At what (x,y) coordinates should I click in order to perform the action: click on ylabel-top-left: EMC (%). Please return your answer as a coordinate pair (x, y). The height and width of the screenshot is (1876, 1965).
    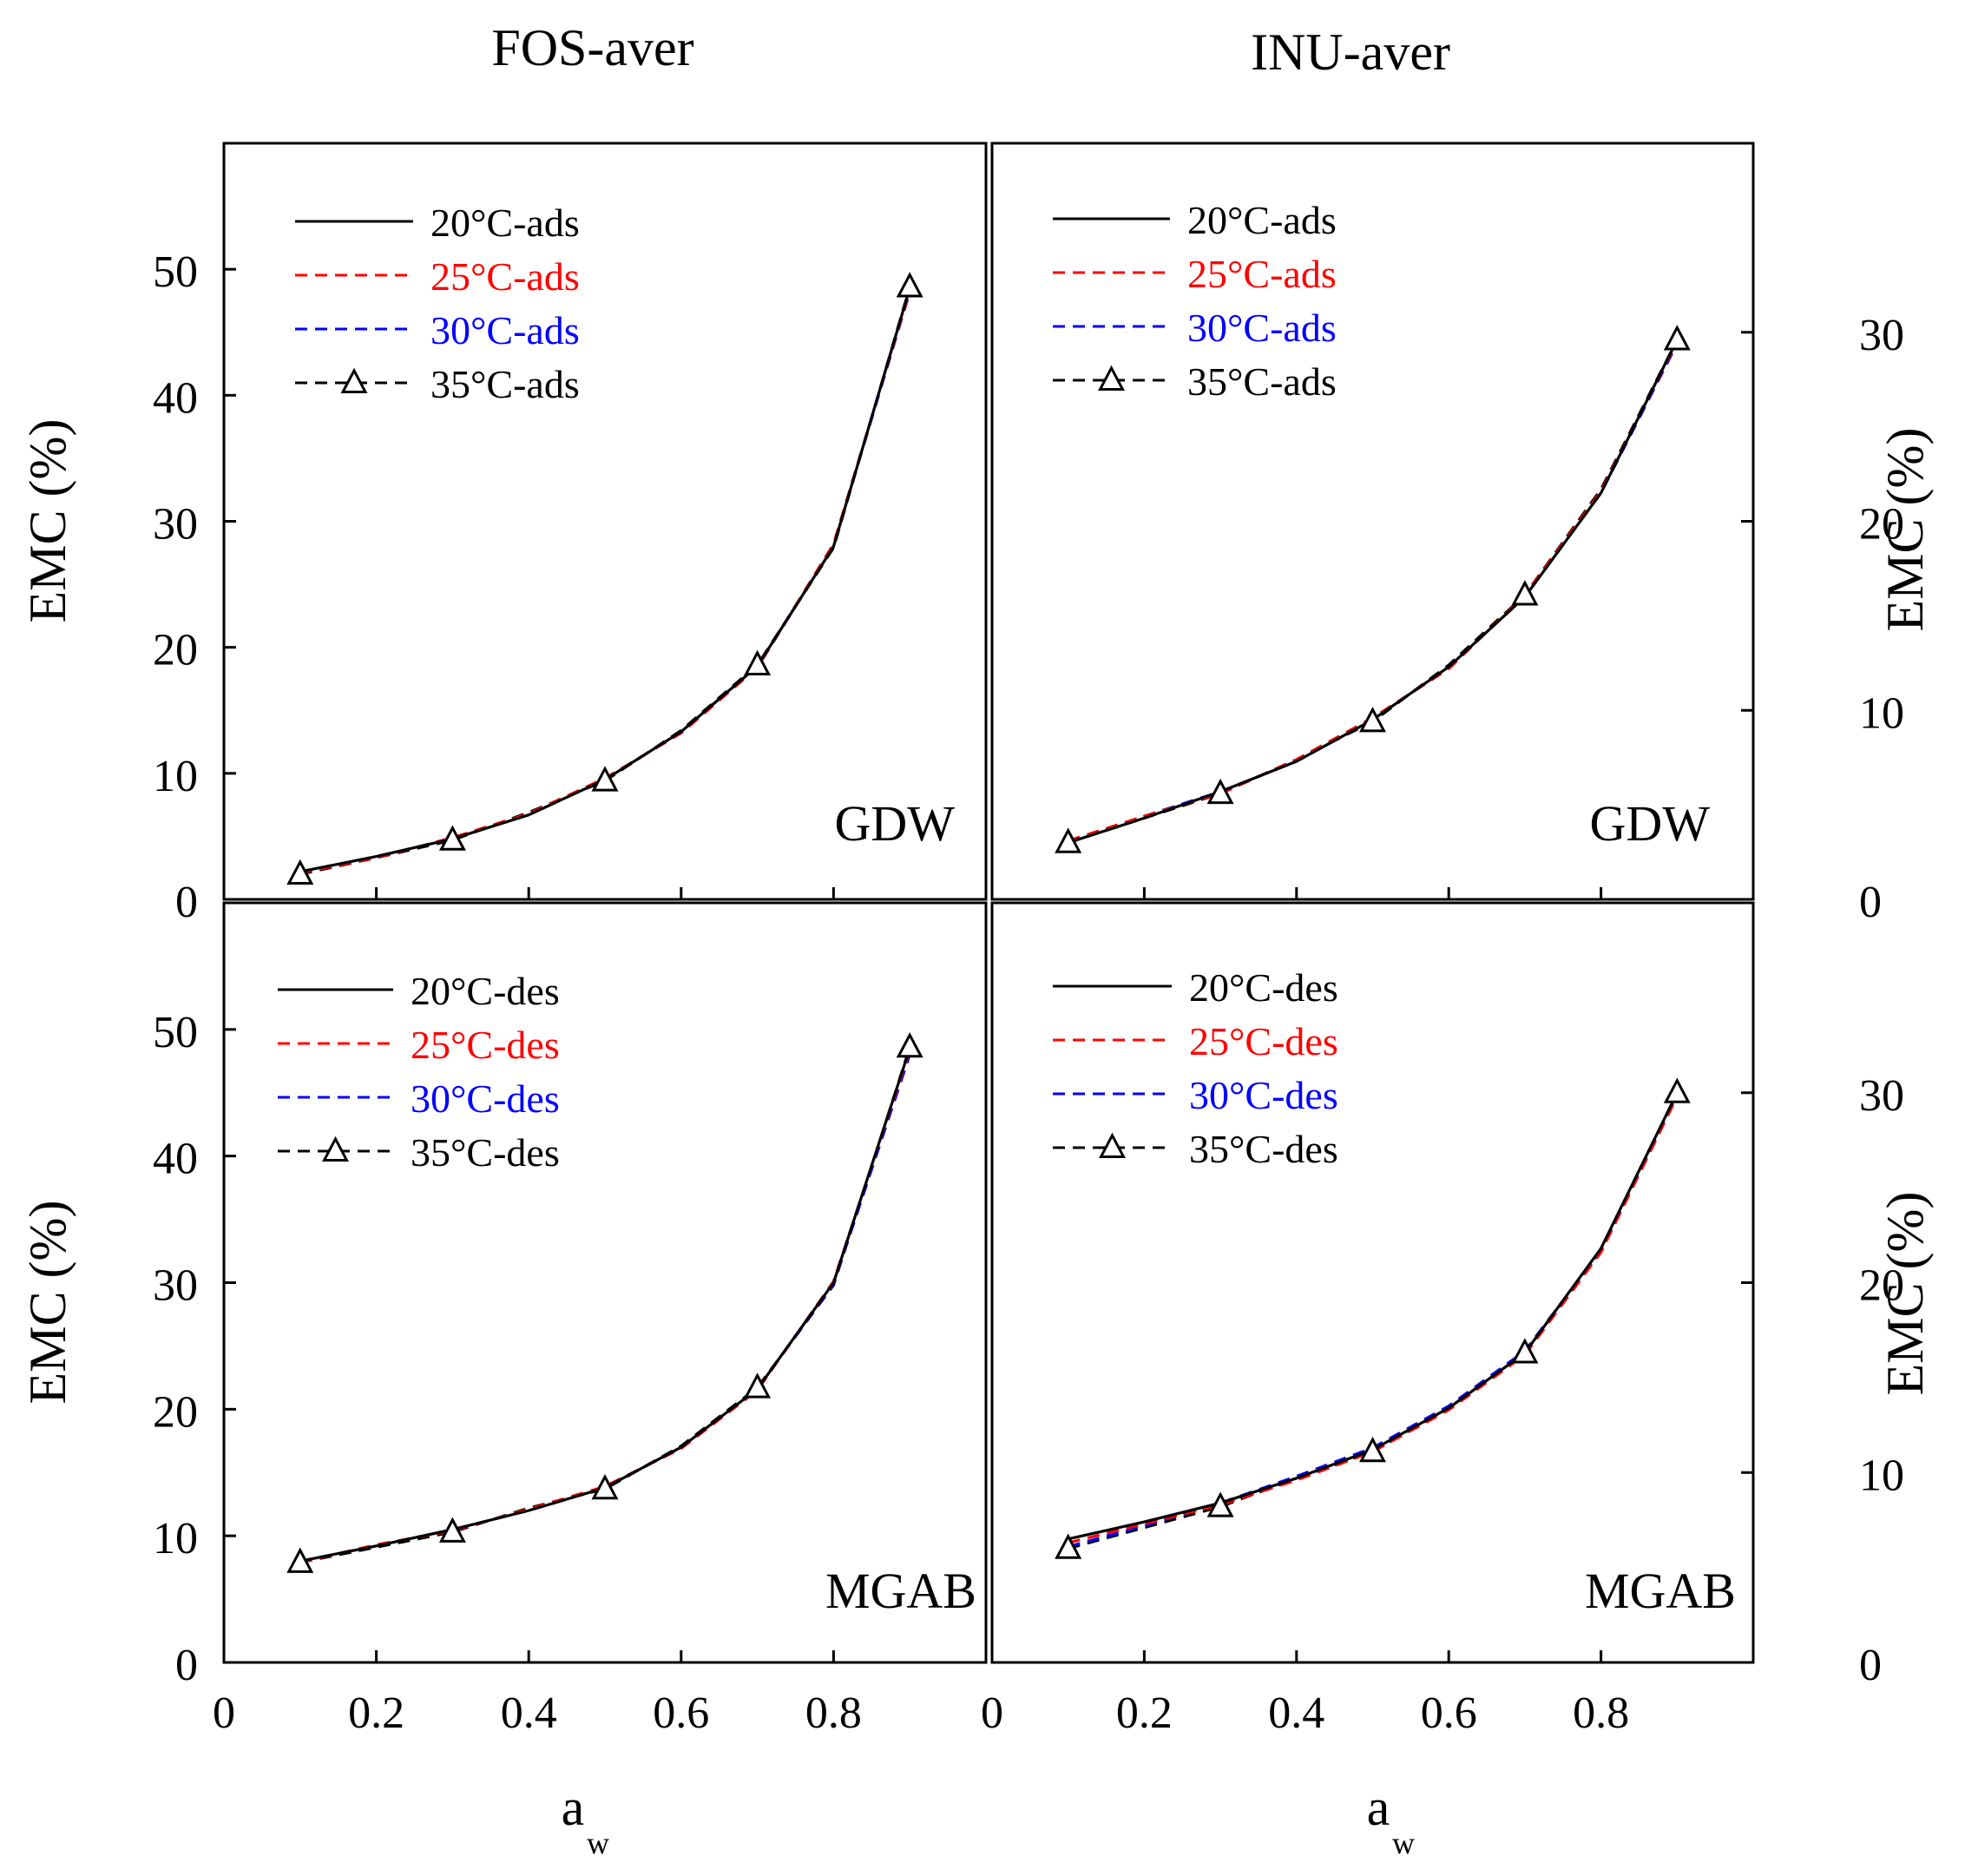
    Looking at the image, I should click on (47, 521).